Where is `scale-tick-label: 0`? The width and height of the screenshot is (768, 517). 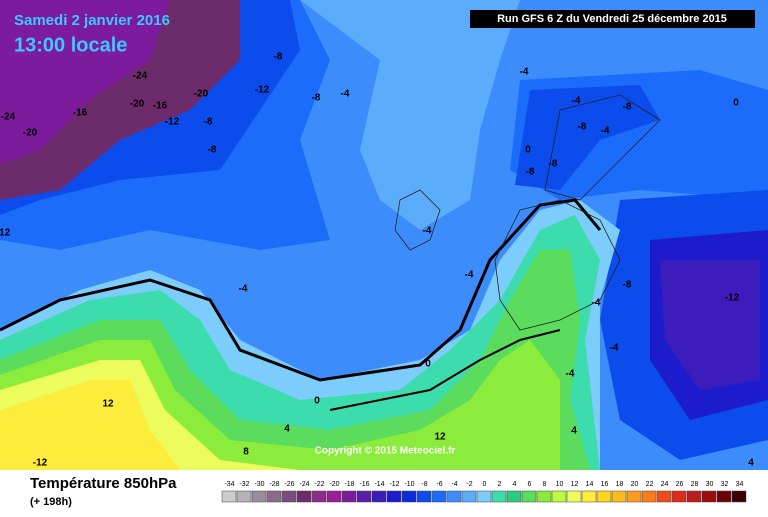
scale-tick-label: 0 is located at coordinates (485, 484).